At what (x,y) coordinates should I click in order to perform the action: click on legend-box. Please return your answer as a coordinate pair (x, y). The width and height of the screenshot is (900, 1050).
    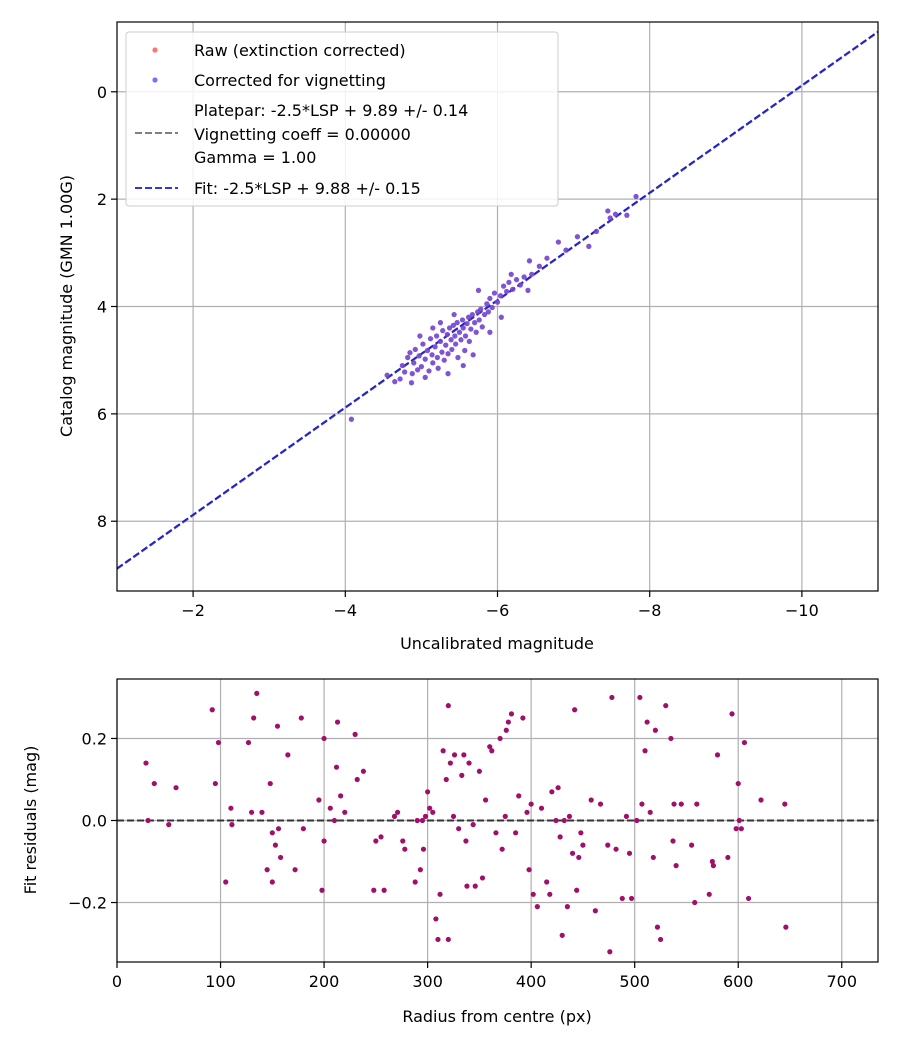
    Looking at the image, I should click on (342, 119).